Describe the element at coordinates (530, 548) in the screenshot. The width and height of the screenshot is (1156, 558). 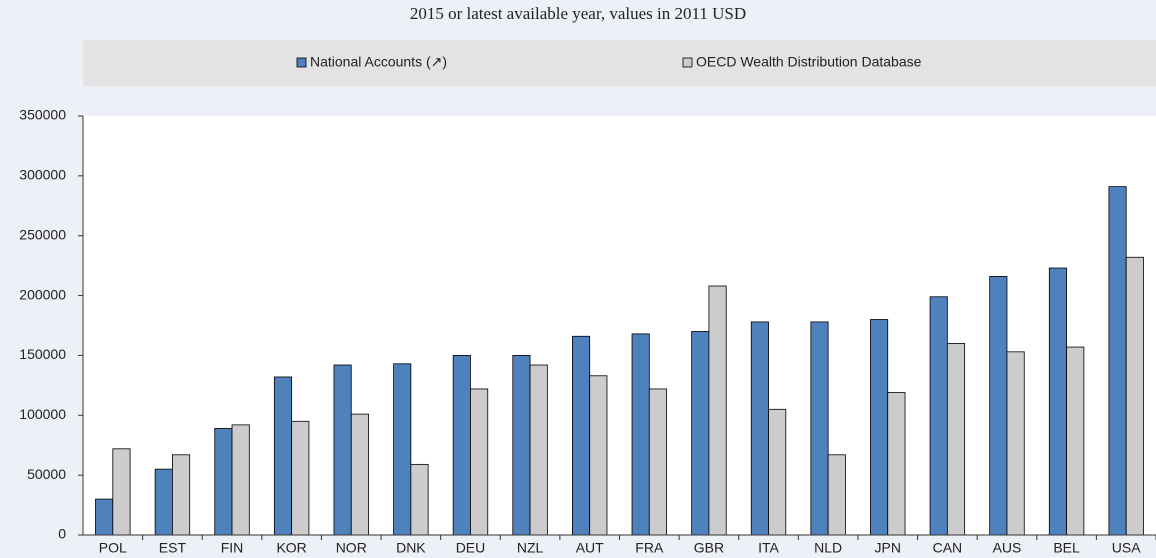
I see `x-tick-label: NZL` at that location.